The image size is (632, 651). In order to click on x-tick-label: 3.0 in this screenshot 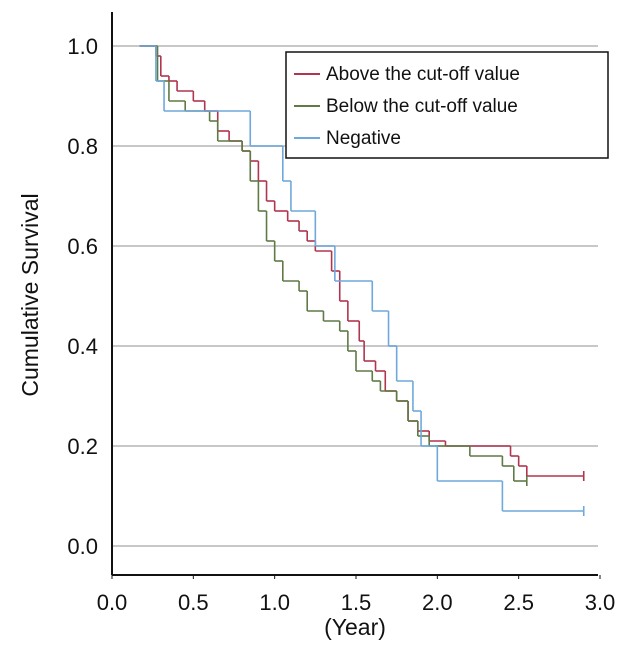, I will do `click(600, 602)`.